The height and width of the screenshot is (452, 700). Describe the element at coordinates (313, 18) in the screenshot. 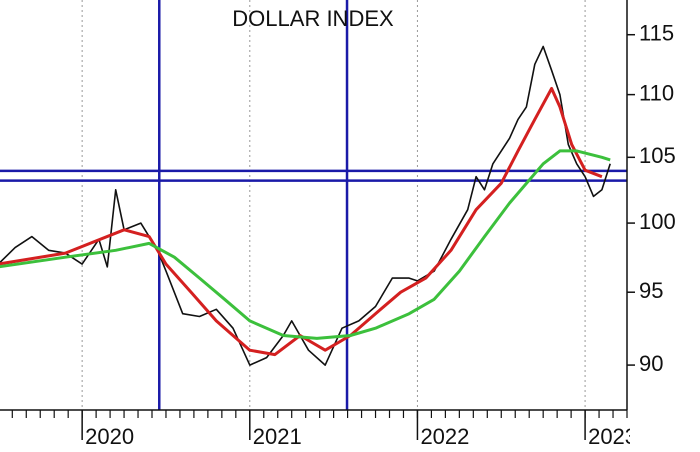

I see `chart-title: DOLLAR INDEX` at that location.